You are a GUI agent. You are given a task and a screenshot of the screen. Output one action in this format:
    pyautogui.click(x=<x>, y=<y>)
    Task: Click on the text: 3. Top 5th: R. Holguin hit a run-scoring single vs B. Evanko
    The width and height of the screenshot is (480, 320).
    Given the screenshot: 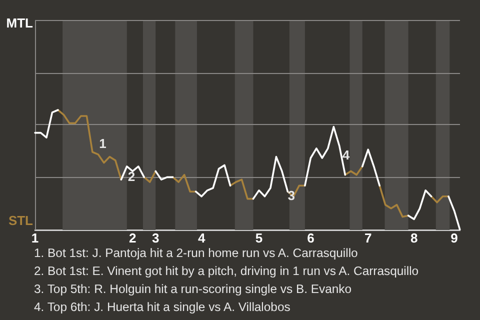 What is the action you would take?
    pyautogui.click(x=193, y=289)
    